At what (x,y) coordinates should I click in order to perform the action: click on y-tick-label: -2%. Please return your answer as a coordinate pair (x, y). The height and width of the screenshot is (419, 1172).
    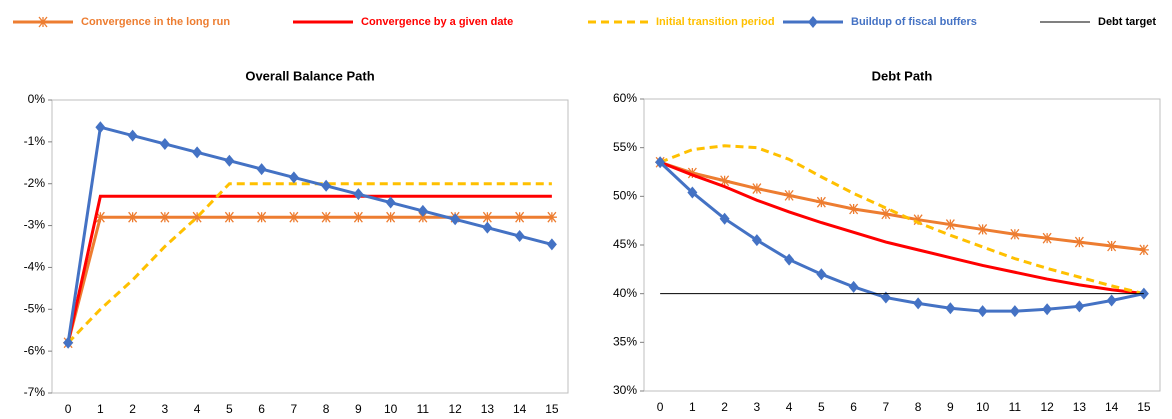
    Looking at the image, I should click on (35, 183).